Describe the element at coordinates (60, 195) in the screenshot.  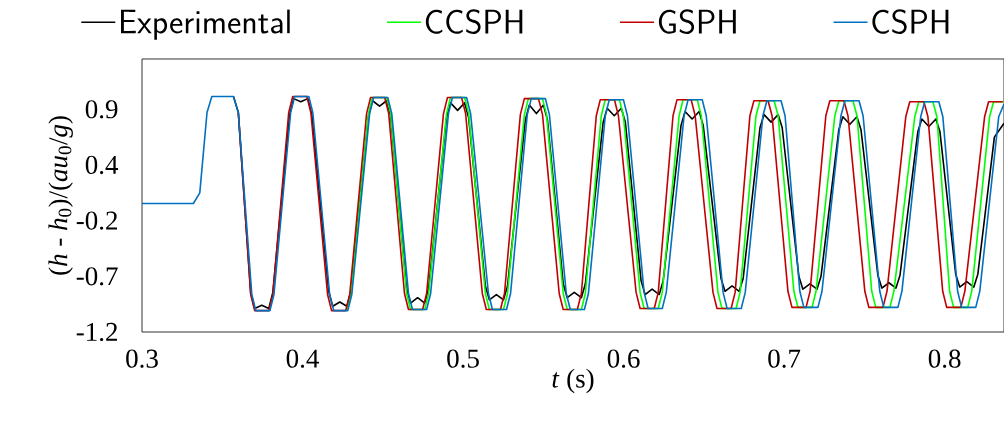
I see `text: (h - h$_{0}$)/(au$_{0}$/g)` at that location.